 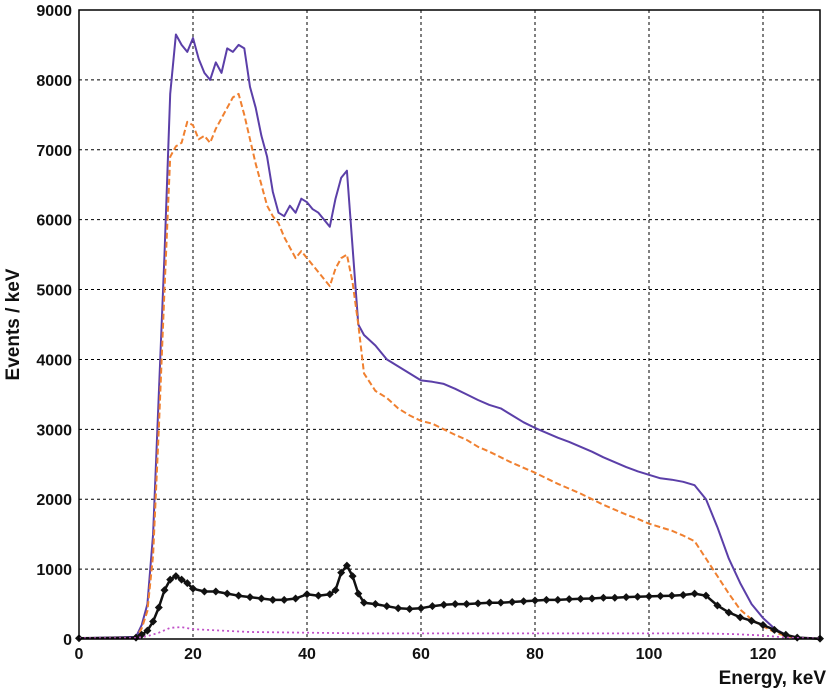 What do you see at coordinates (54, 291) in the screenshot?
I see `y-tick-label: 5000` at bounding box center [54, 291].